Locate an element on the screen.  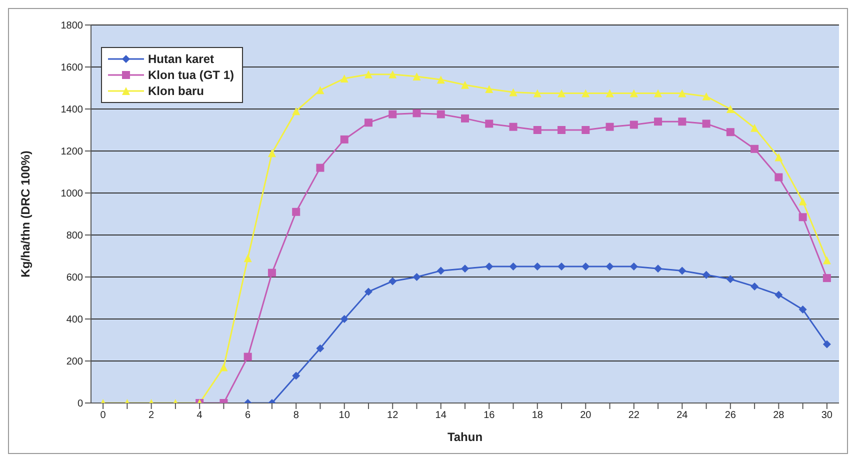
legend-label: Hutan karet is located at coordinates (181, 59).